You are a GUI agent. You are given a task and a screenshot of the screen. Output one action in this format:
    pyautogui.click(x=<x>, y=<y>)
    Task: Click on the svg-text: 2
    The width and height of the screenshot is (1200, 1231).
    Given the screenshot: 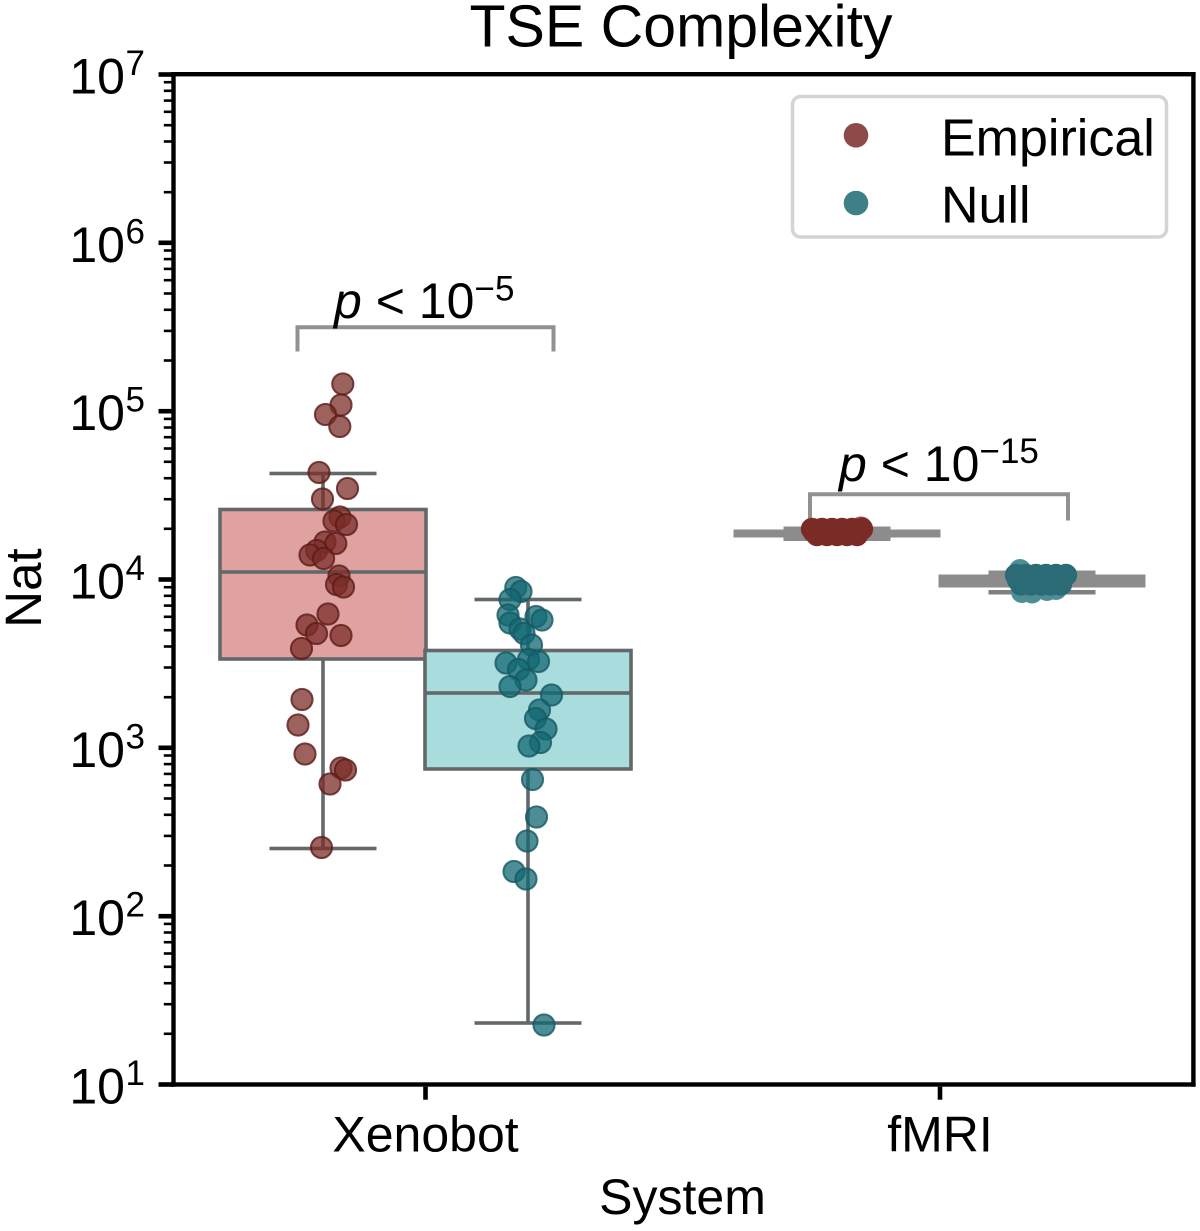 What is the action you would take?
    pyautogui.click(x=135, y=905)
    